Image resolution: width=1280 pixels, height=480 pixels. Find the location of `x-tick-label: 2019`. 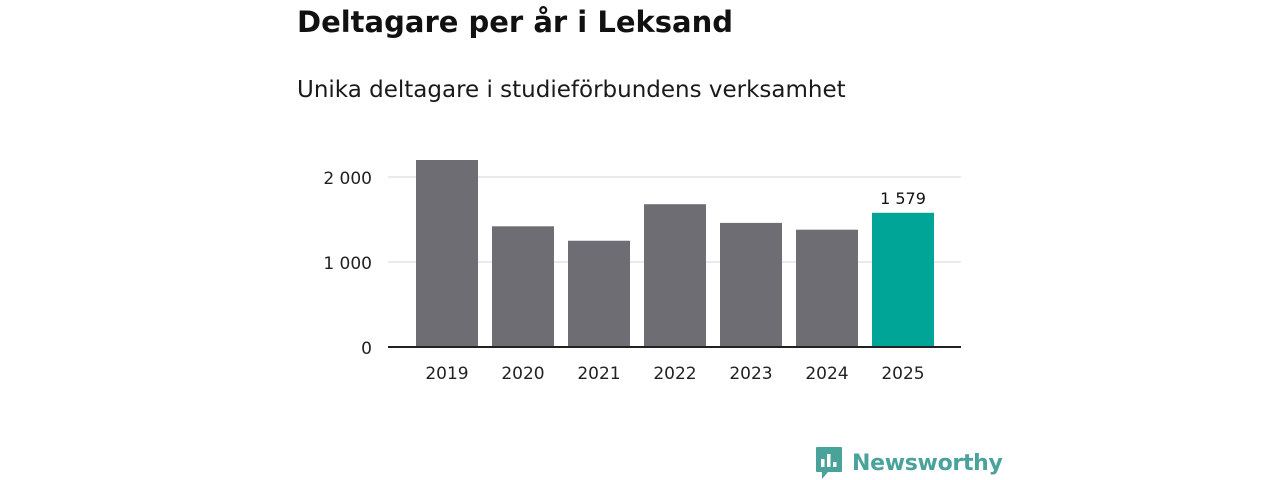

x-tick-label: 2019 is located at coordinates (446, 374).